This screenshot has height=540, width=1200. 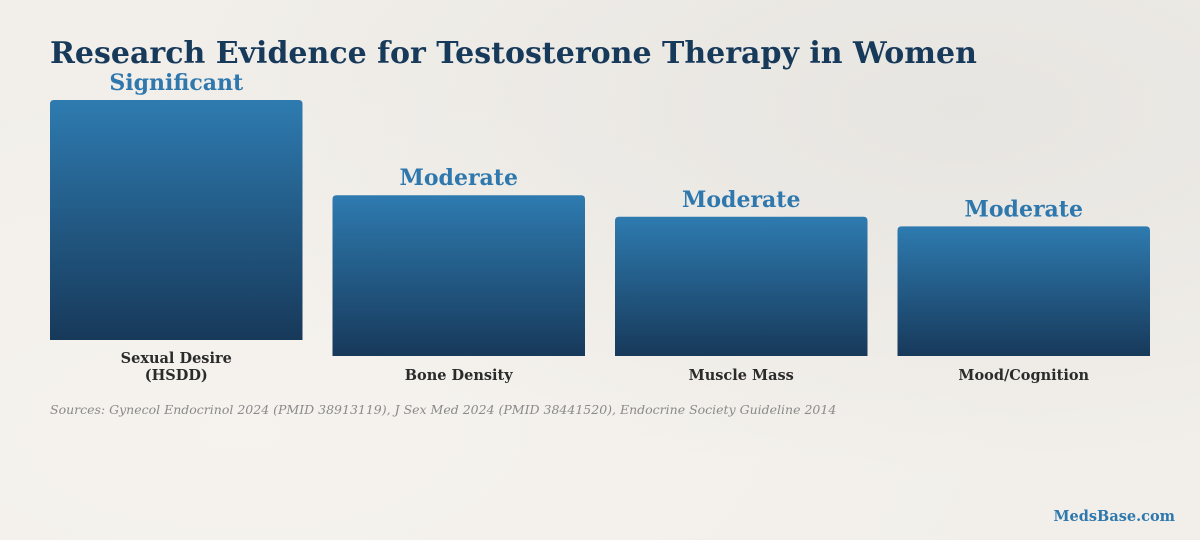 I want to click on category-label-line: Muscle Mass, so click(x=741, y=375).